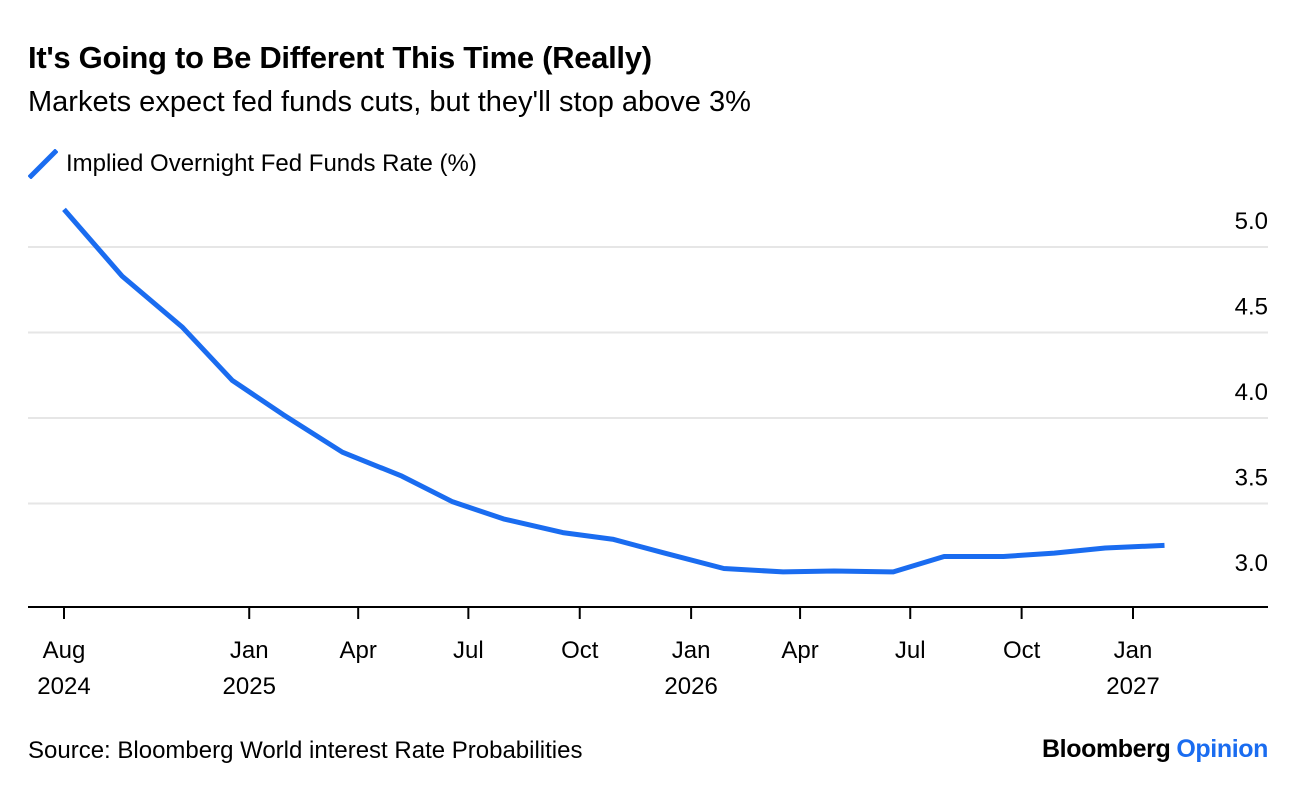  Describe the element at coordinates (63, 686) in the screenshot. I see `x-tick-year-label: 2024` at that location.